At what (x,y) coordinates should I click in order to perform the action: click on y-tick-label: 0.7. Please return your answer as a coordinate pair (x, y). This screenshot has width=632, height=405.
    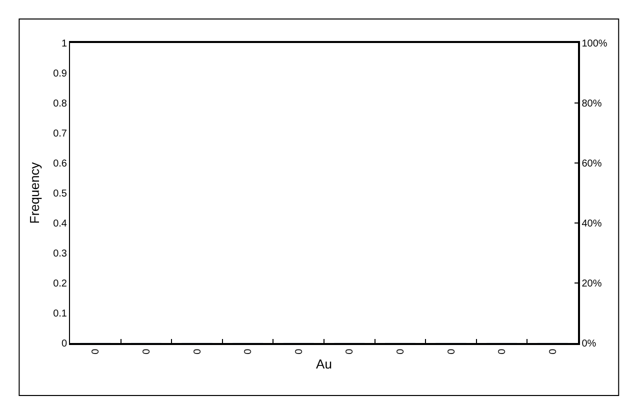
    Looking at the image, I should click on (60, 134).